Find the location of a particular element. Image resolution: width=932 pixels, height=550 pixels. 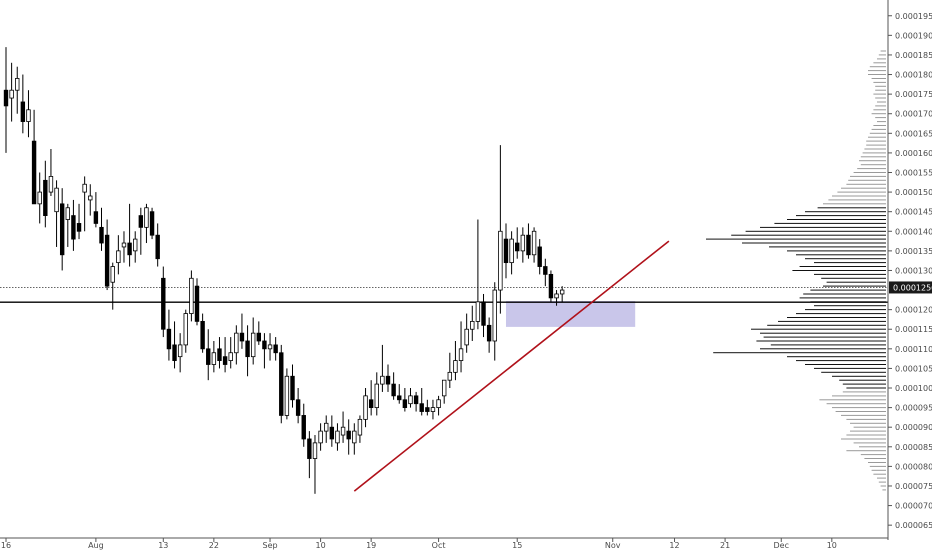

x-tick-label: 16 is located at coordinates (6, 545).